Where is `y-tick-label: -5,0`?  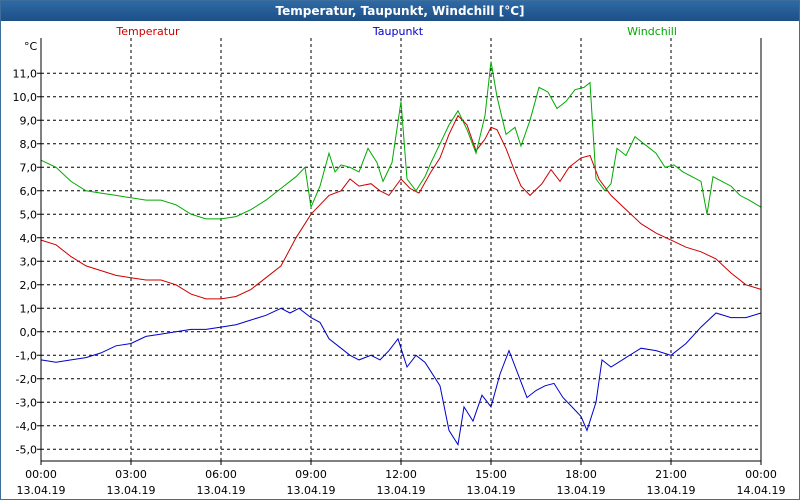 y-tick-label: -5,0 is located at coordinates (26, 449).